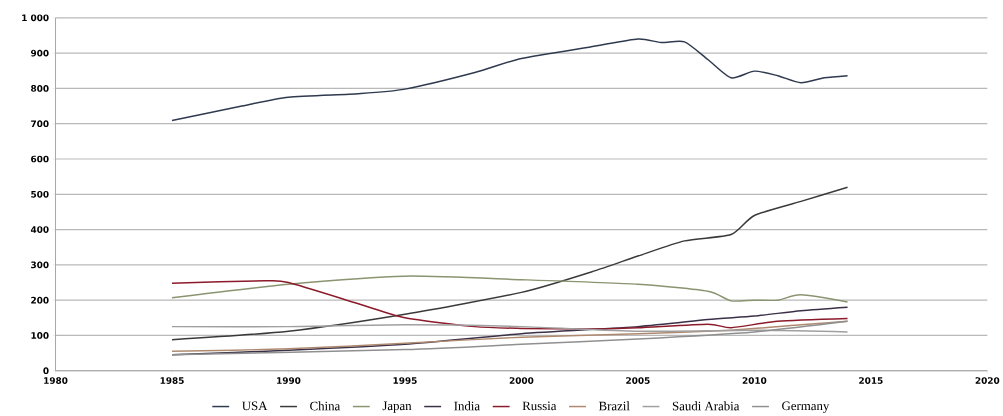 This screenshot has height=416, width=1003. Describe the element at coordinates (397, 407) in the screenshot. I see `legend-label: Japan` at that location.